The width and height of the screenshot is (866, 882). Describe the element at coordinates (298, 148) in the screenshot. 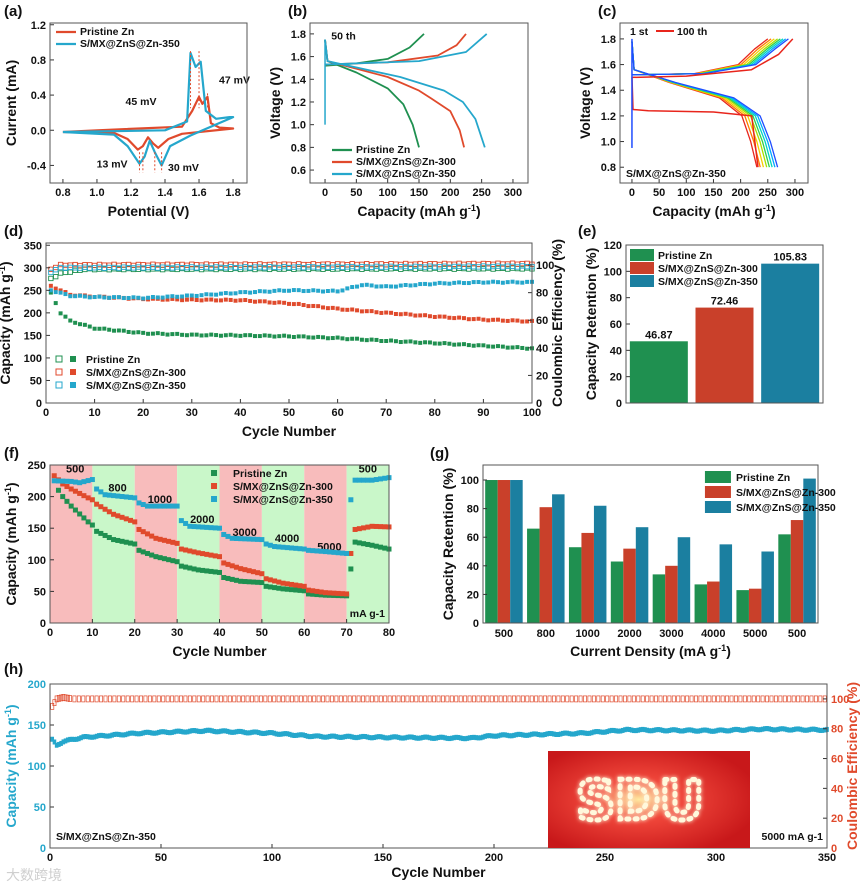

I see `y-tick-label: 0.8` at that location.